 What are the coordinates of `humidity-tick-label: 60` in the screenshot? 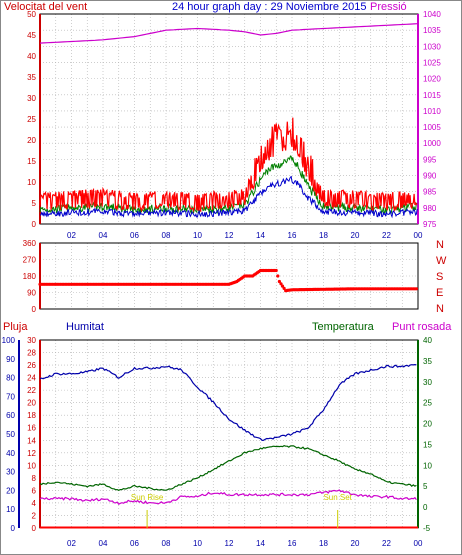 It's located at (10, 415).